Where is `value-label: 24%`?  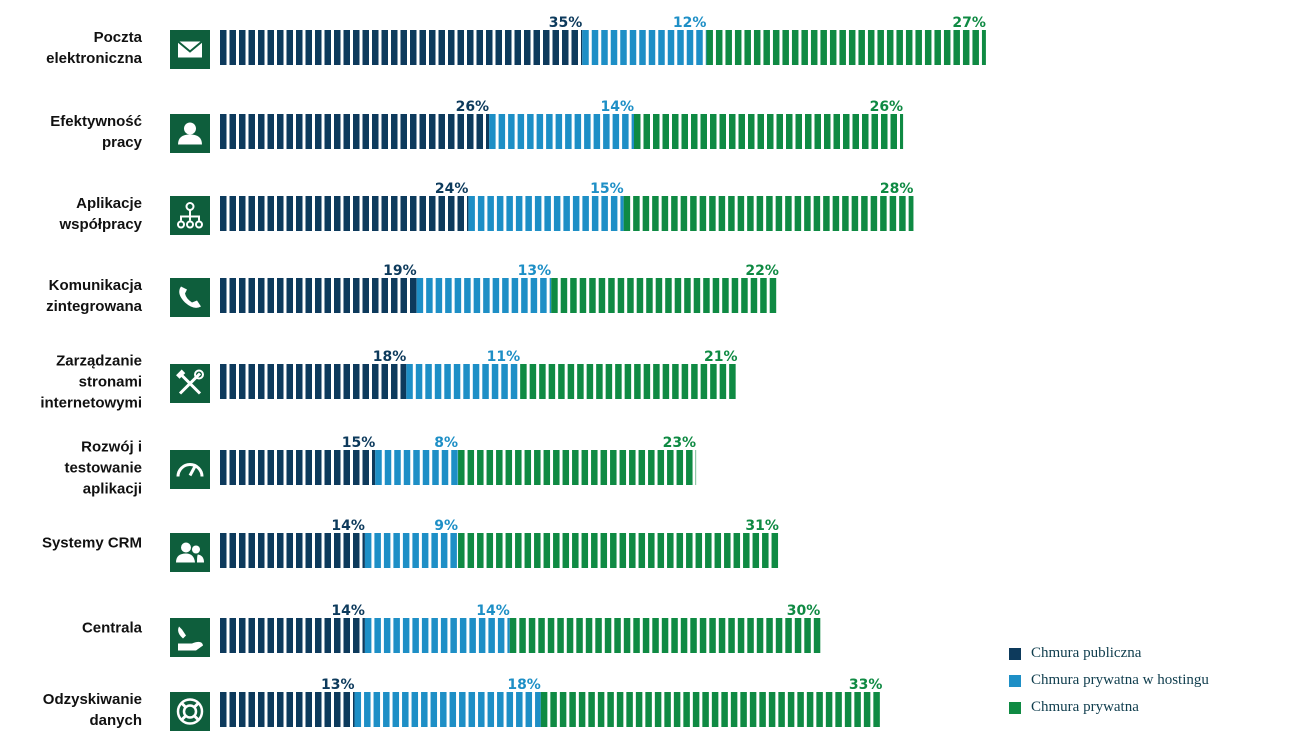 value-label: 24% is located at coordinates (452, 189).